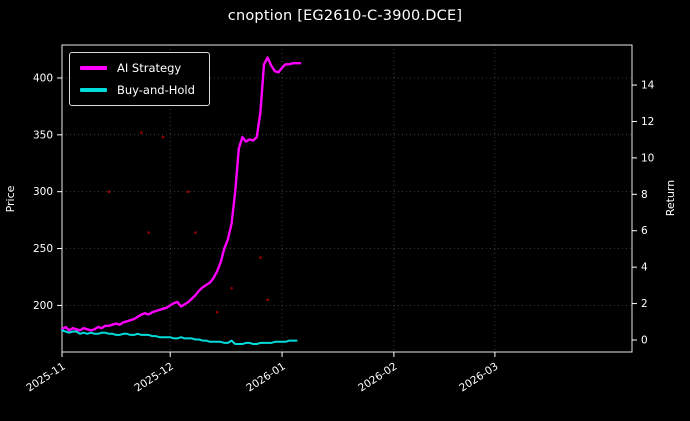 This screenshot has width=690, height=421. I want to click on y-right-tick-label: 2, so click(644, 304).